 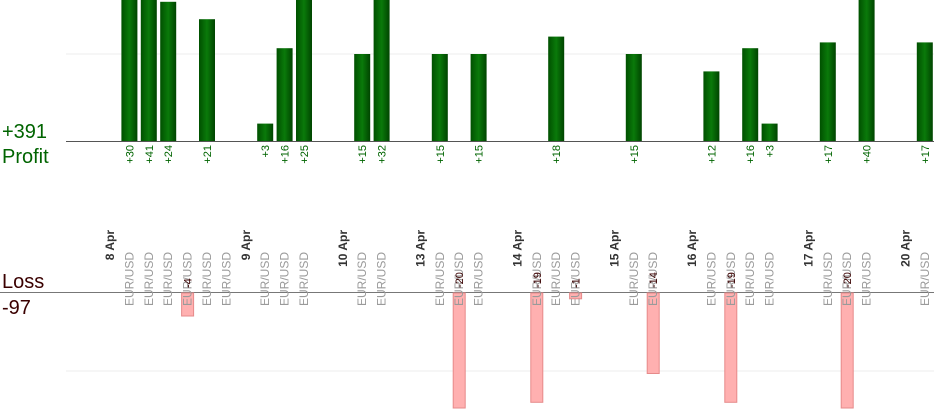 What do you see at coordinates (905, 248) in the screenshot?
I see `date-label: 20 Apr` at bounding box center [905, 248].